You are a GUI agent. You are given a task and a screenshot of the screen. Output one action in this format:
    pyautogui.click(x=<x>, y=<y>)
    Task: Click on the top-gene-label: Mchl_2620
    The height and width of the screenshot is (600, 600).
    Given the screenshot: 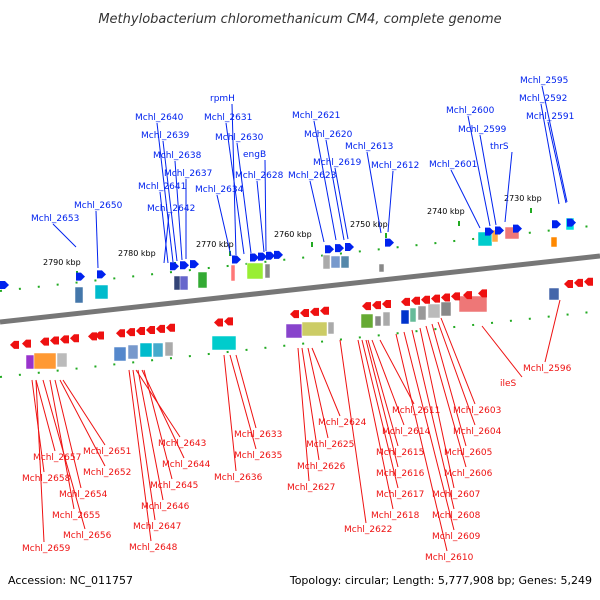 What is the action you would take?
    pyautogui.click(x=328, y=135)
    